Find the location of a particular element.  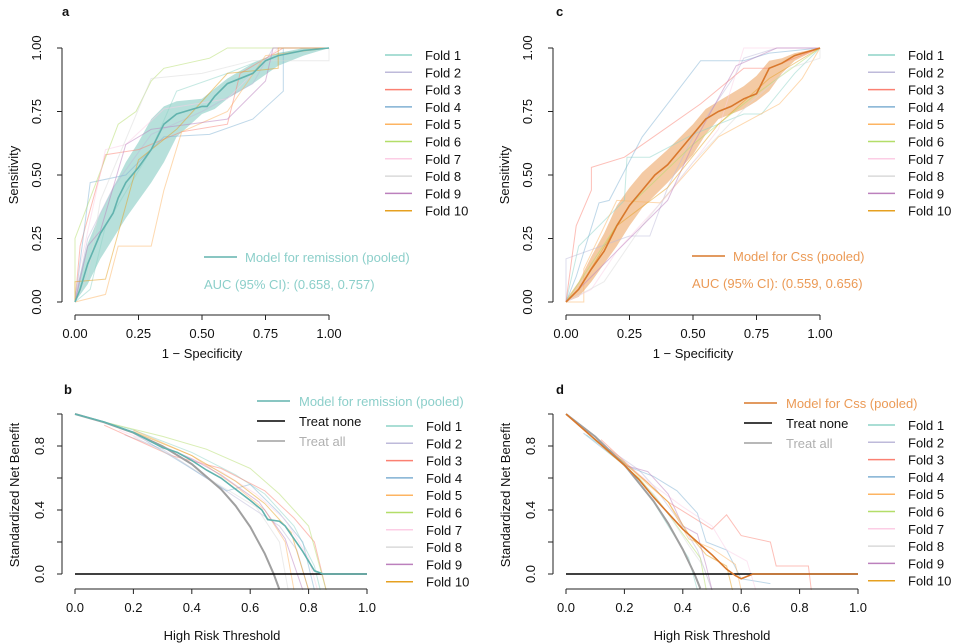

panel-label-a: a is located at coordinates (66, 11).